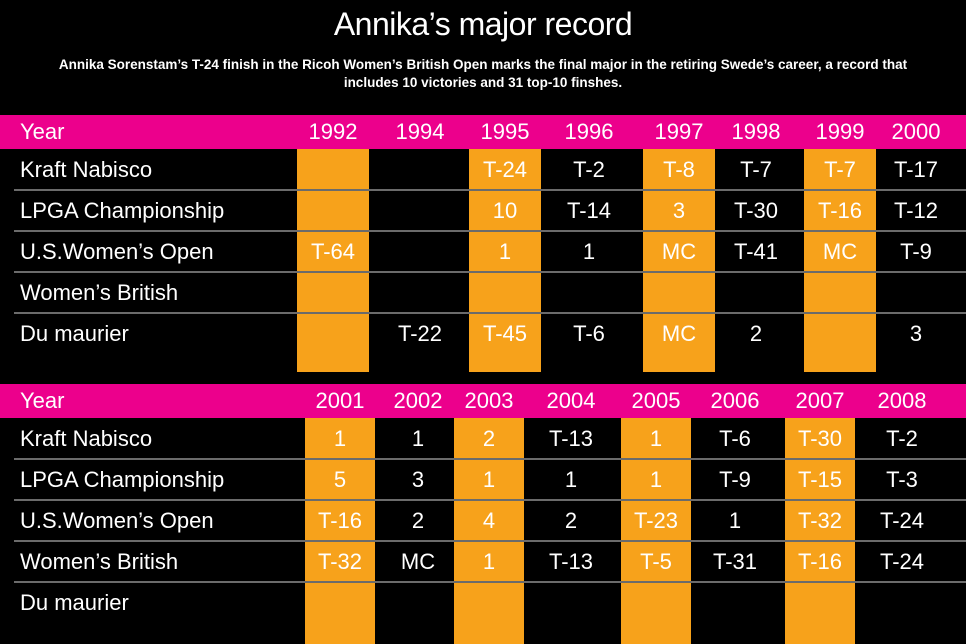 The height and width of the screenshot is (644, 966). Describe the element at coordinates (820, 479) in the screenshot. I see `result-cell-2007: T-15` at that location.